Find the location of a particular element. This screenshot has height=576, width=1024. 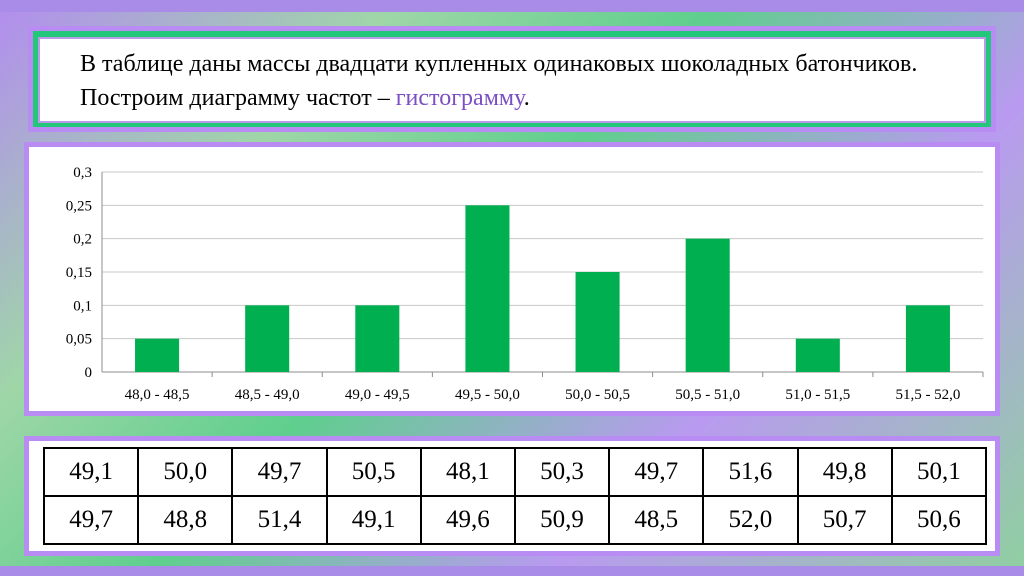

x-tick-label: 48,5 - 49,0 is located at coordinates (267, 395).